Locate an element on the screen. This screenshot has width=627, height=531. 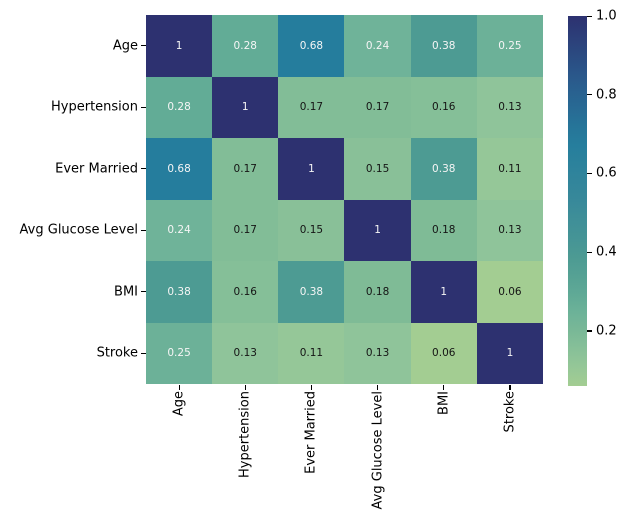
x-tick-label: Hypertension is located at coordinates (245, 434).